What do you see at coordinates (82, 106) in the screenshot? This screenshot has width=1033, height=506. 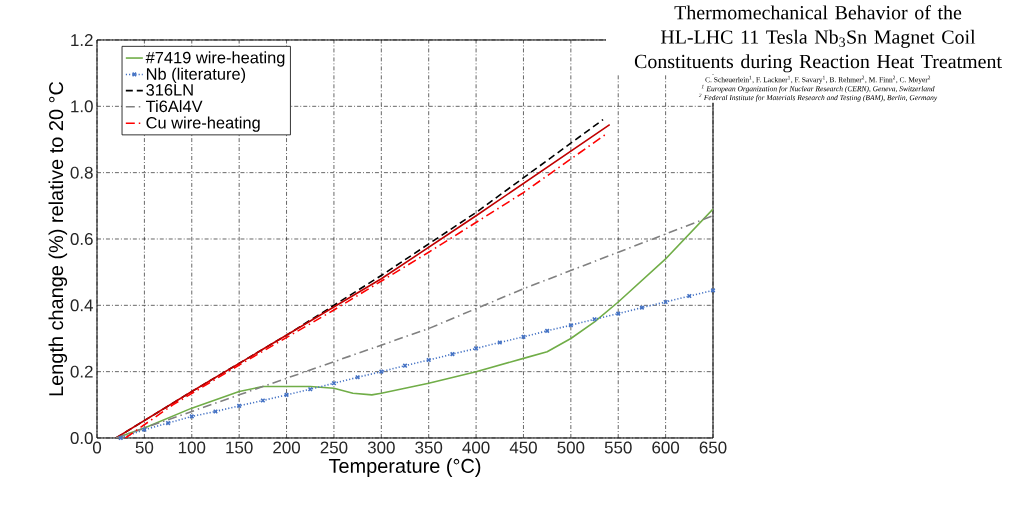 I see `y-tick-label: 1.0` at bounding box center [82, 106].